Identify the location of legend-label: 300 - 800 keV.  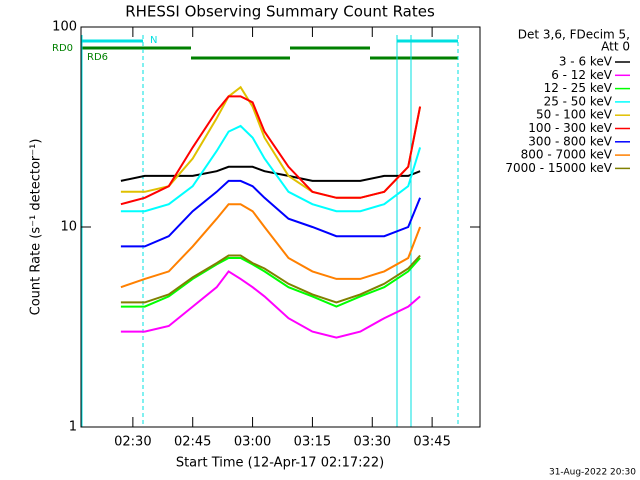
(570, 141).